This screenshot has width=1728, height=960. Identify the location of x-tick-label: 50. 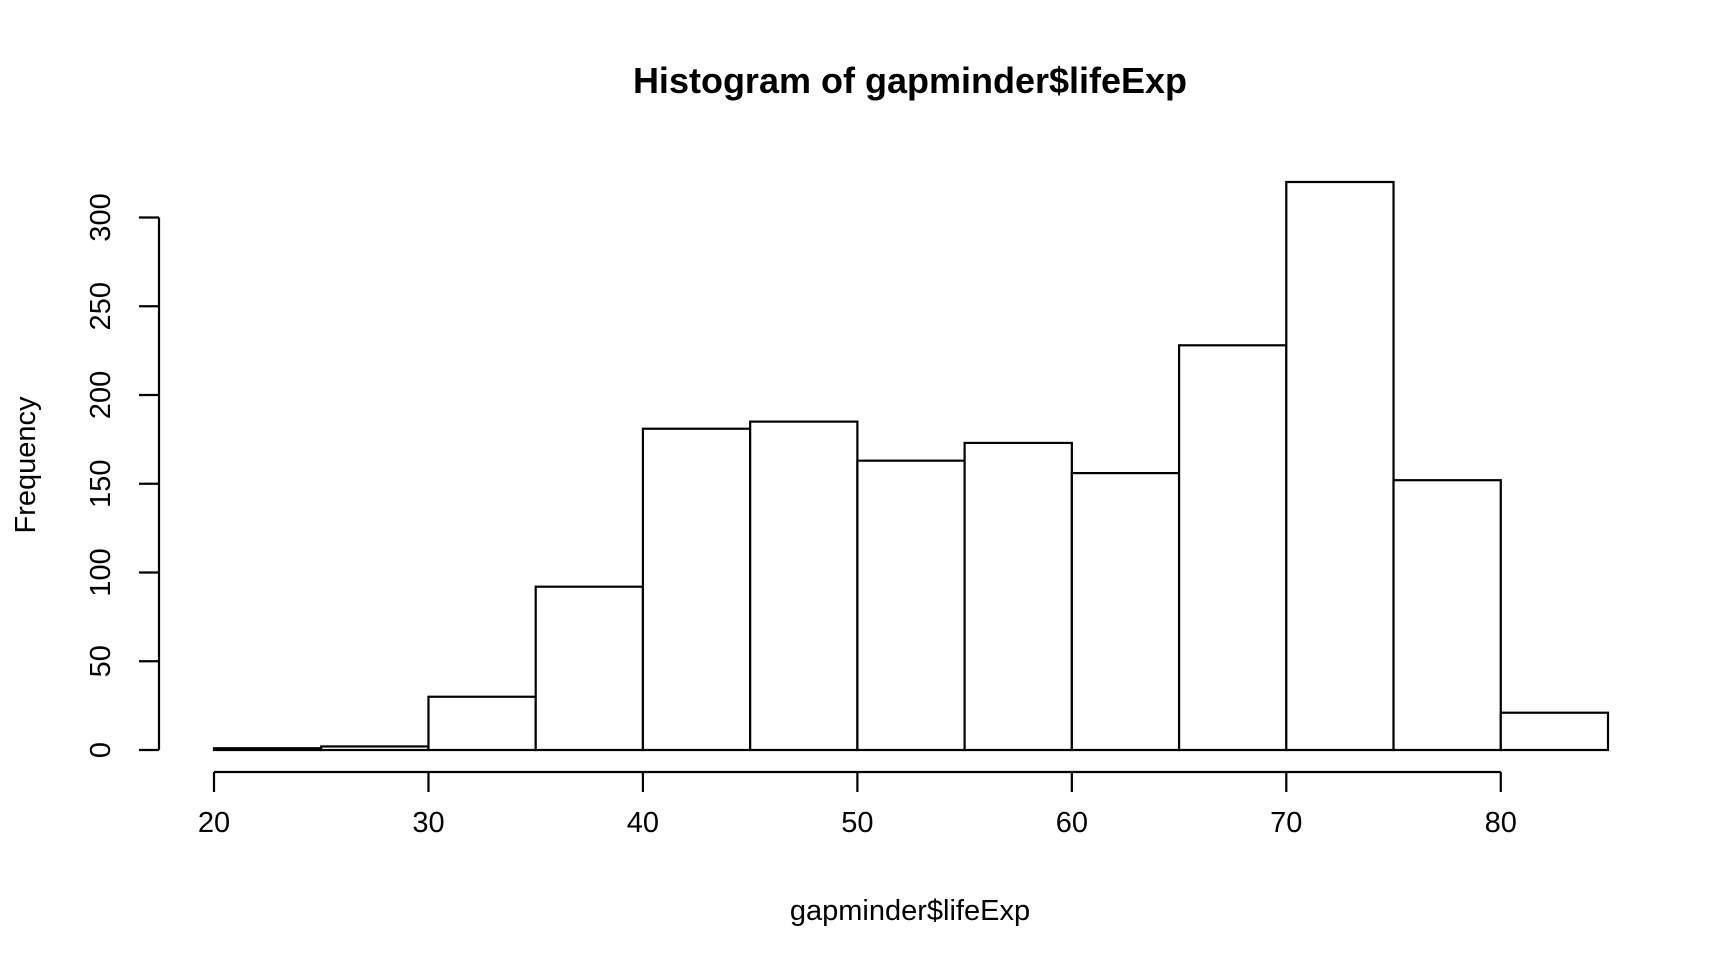
(857, 823).